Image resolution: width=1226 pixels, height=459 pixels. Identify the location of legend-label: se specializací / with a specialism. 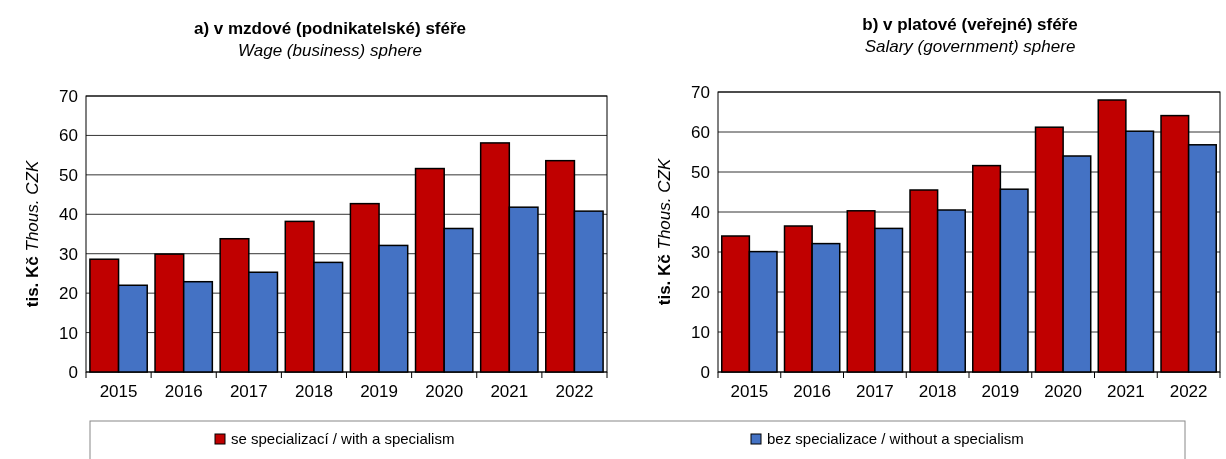
(343, 438).